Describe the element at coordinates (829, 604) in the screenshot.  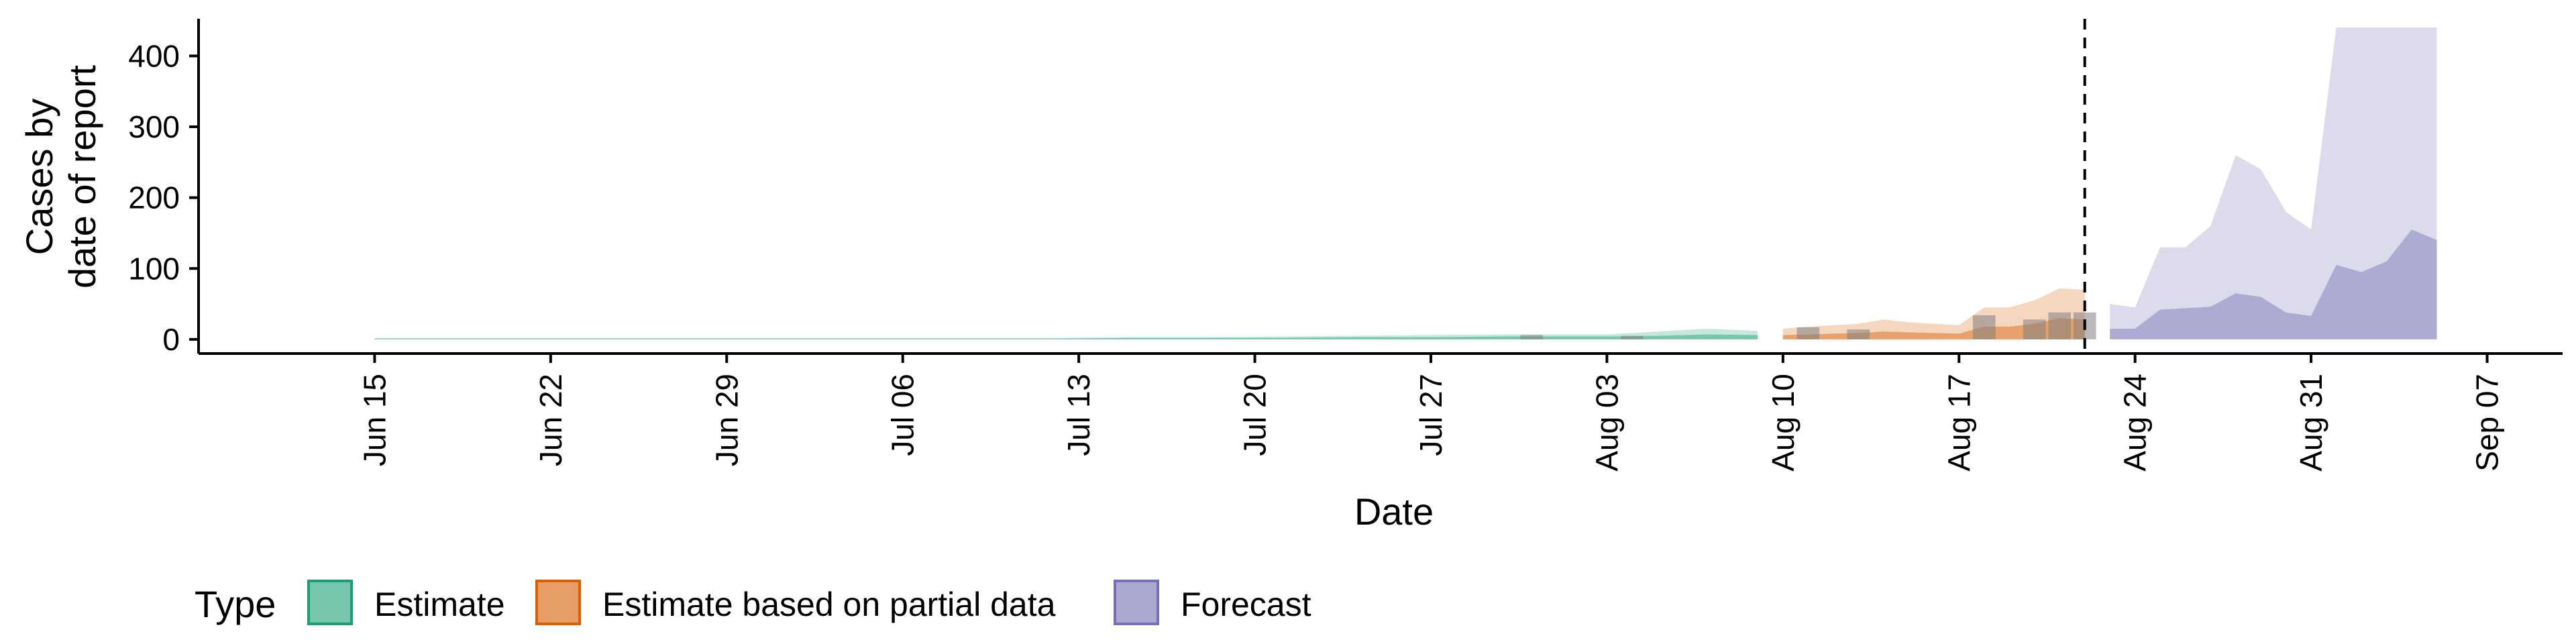
I see `legend-item-partial: Estimate based on partial data` at that location.